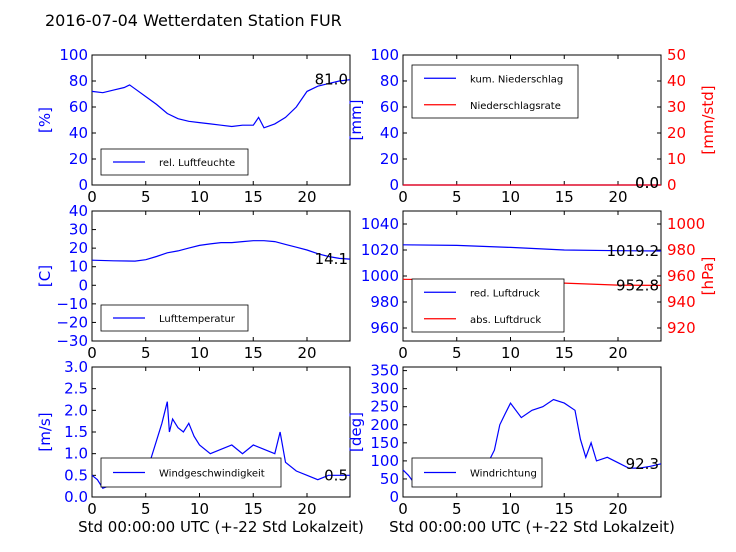  What do you see at coordinates (505, 293) in the screenshot?
I see `legend-label: red. Luftdruck` at bounding box center [505, 293].